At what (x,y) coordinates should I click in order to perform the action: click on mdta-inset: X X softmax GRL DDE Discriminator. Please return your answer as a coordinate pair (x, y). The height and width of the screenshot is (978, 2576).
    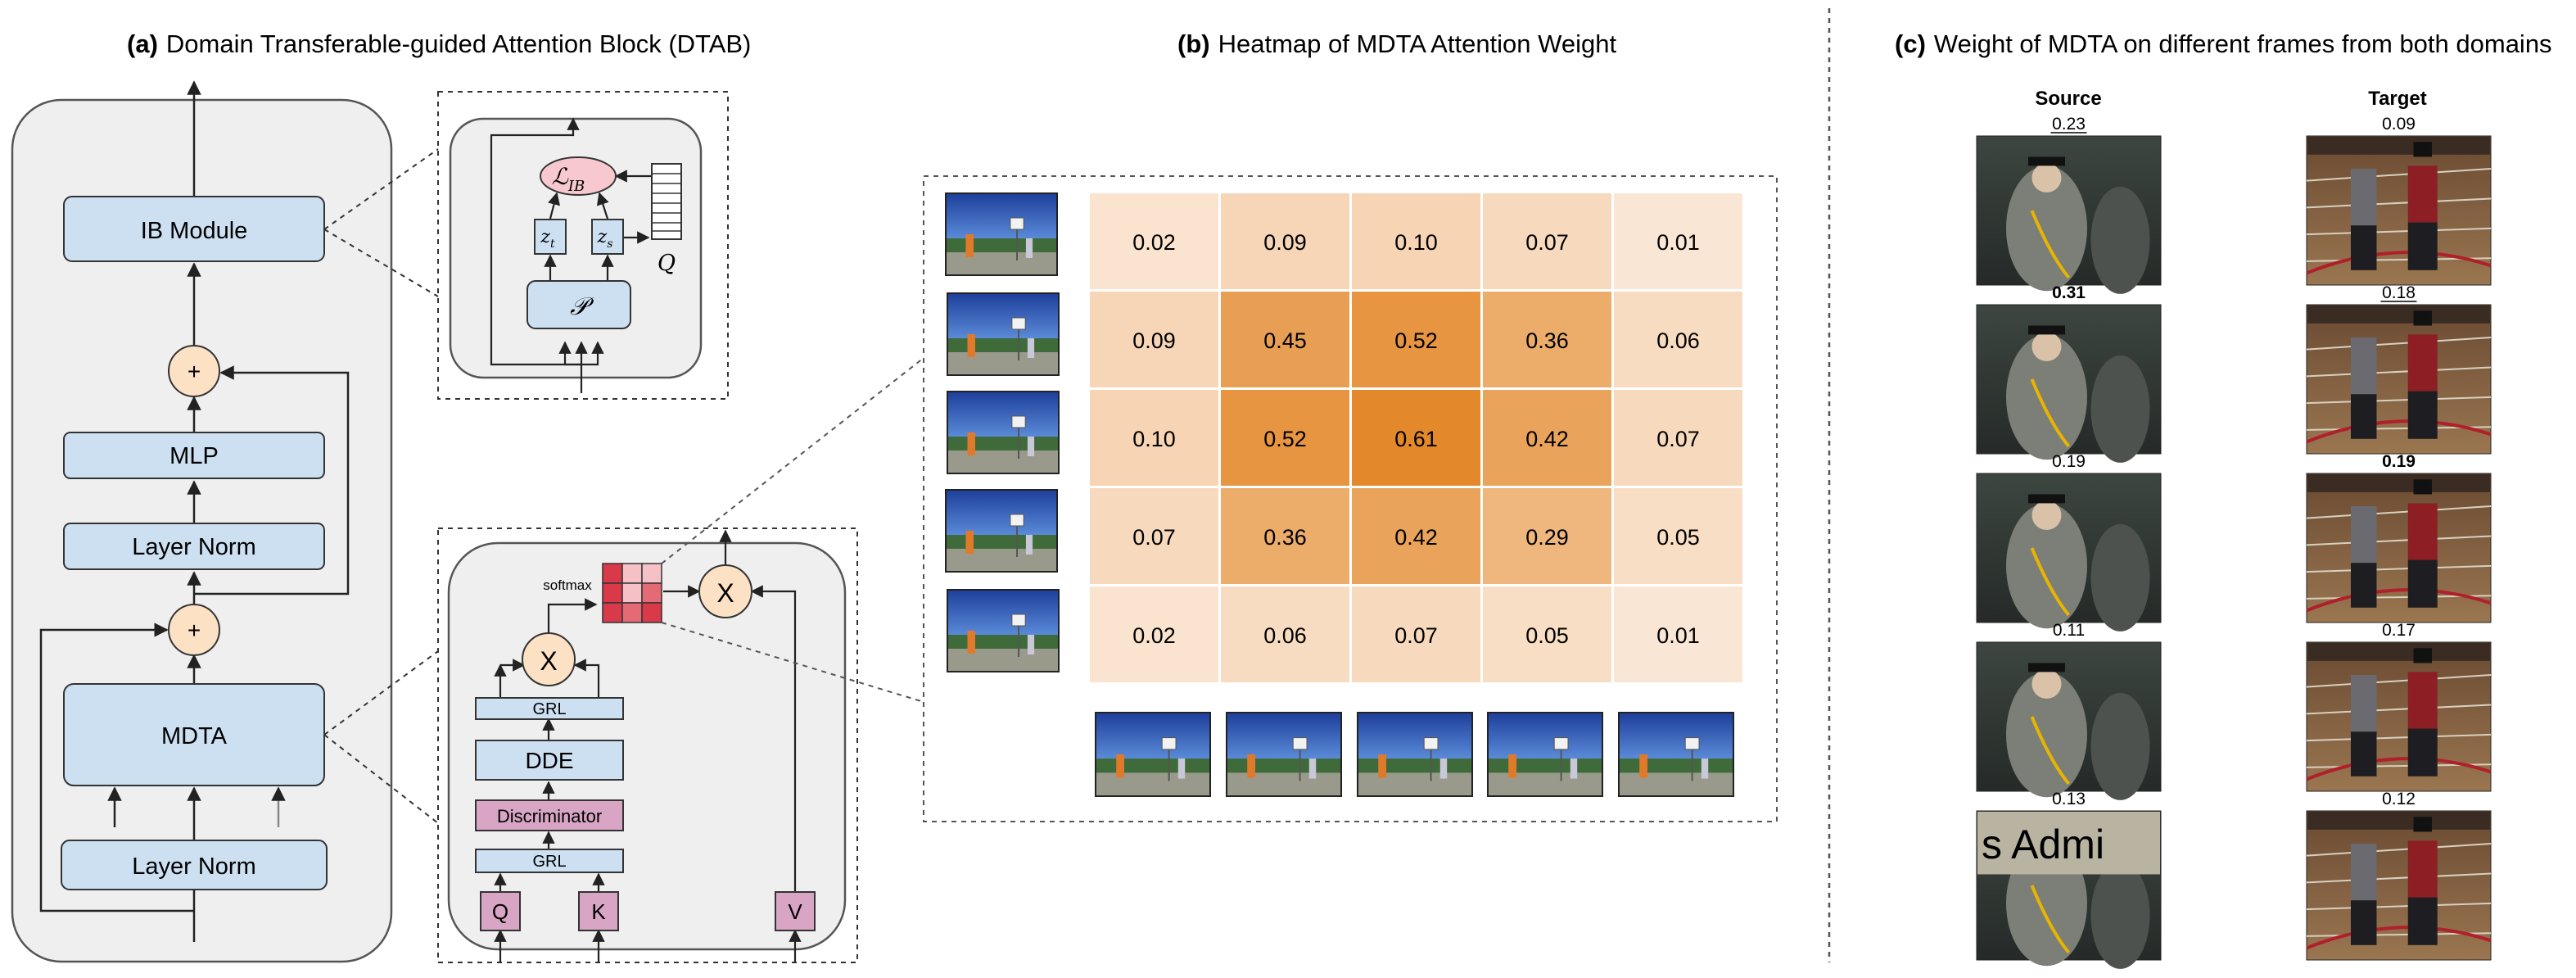
    Looking at the image, I should click on (647, 745).